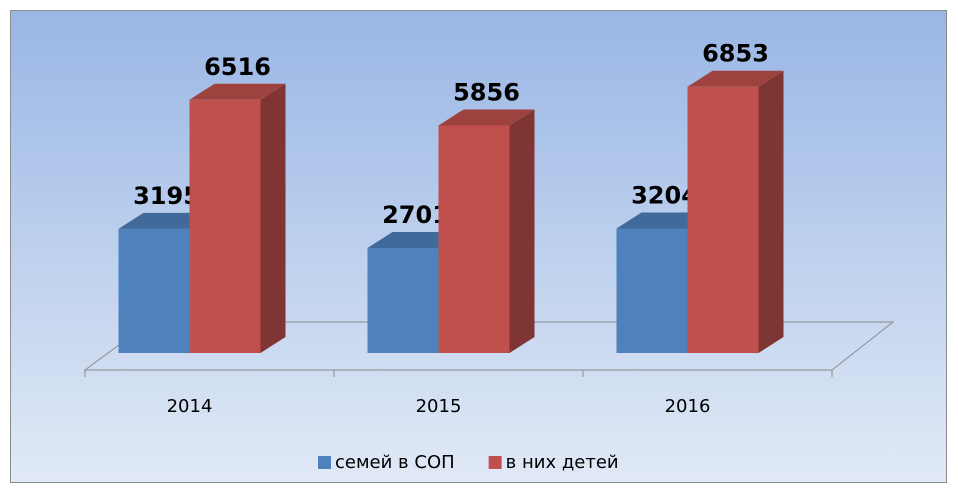 The width and height of the screenshot is (958, 498). I want to click on data-label: 5856, so click(486, 92).